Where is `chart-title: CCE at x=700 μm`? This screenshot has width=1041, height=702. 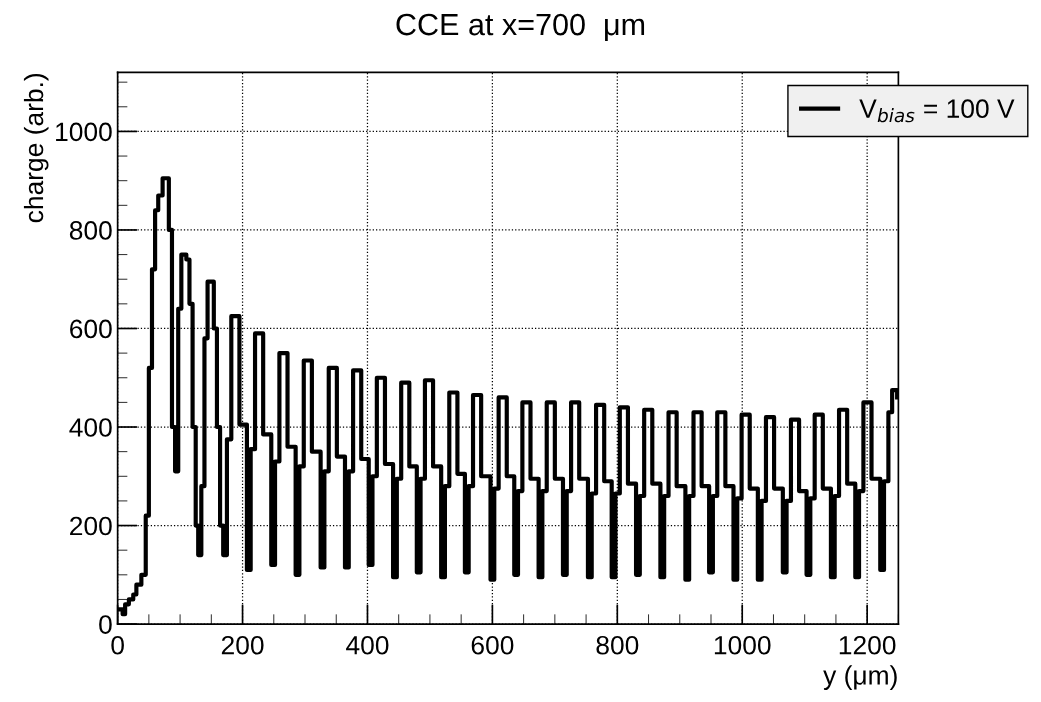
chart-title: CCE at x=700 μm is located at coordinates (520, 27).